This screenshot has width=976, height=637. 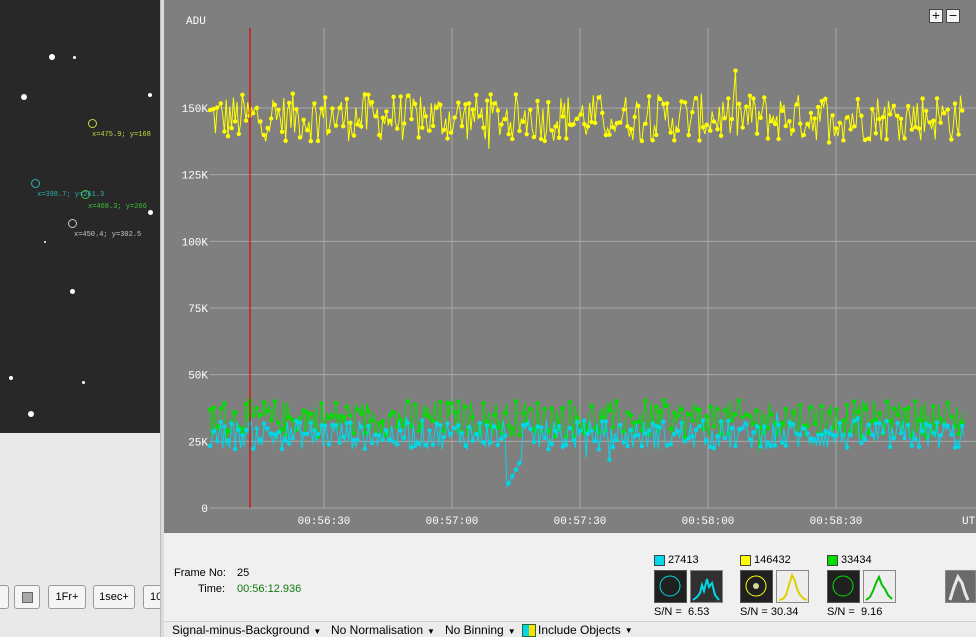 What do you see at coordinates (162, 318) in the screenshot?
I see `panel-divider` at bounding box center [162, 318].